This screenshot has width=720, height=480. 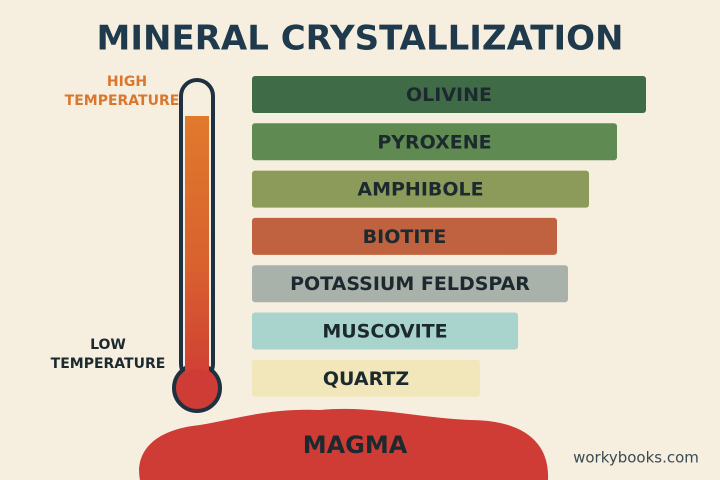 What do you see at coordinates (197, 245) in the screenshot?
I see `thermometer` at bounding box center [197, 245].